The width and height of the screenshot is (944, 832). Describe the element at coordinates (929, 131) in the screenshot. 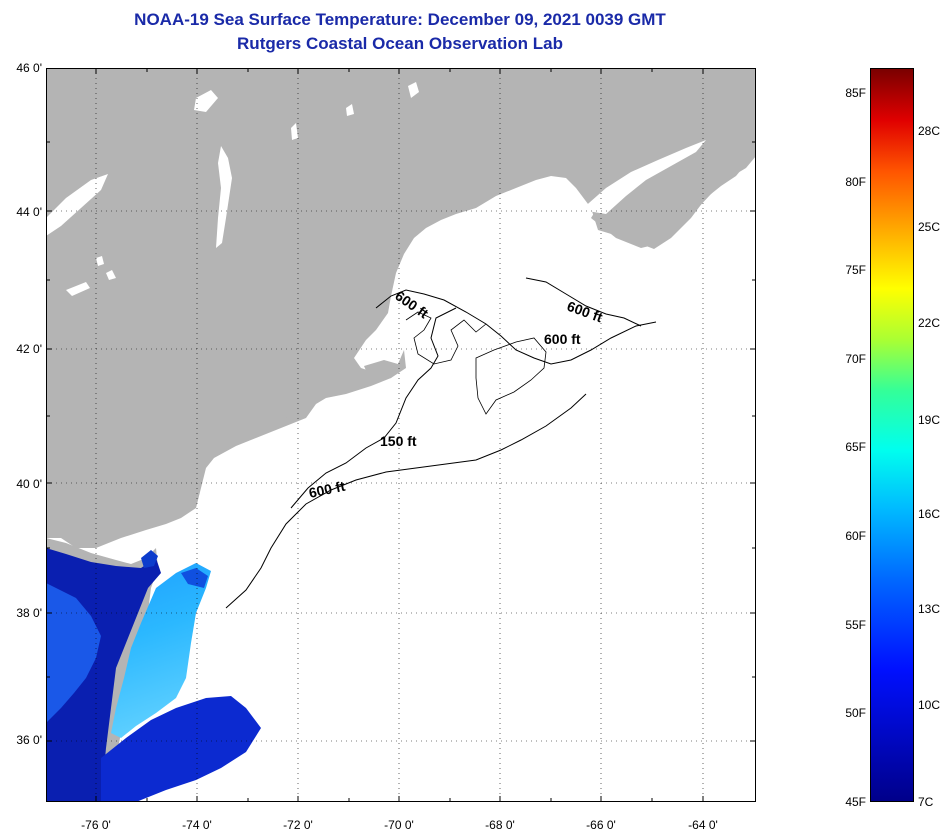

I see `colorbar-label-28c: 28C` at that location.